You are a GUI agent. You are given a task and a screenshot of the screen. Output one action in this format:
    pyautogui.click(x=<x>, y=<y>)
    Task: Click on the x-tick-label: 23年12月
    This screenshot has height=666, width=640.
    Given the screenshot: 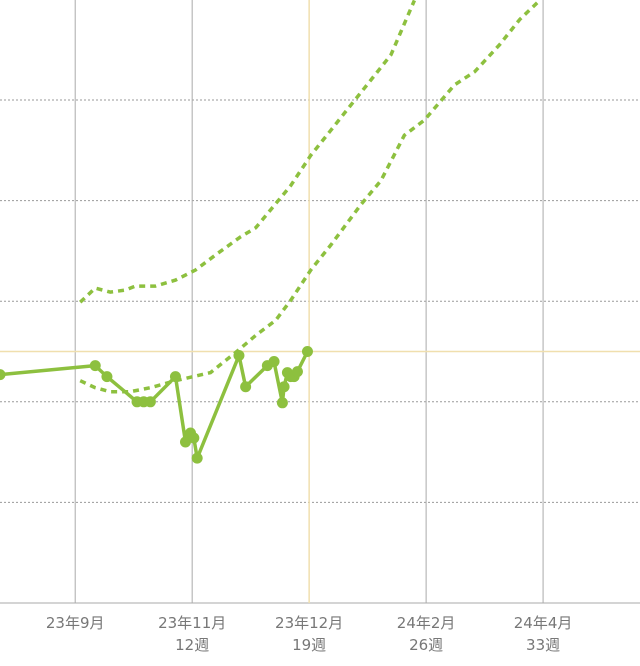 What is the action you would take?
    pyautogui.click(x=309, y=623)
    